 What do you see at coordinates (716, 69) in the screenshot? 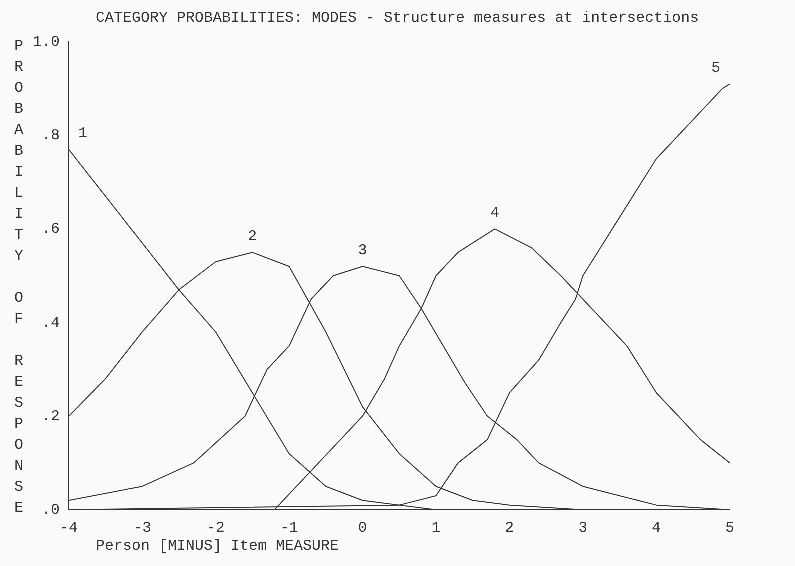
I see `series-label: 5` at bounding box center [716, 69].